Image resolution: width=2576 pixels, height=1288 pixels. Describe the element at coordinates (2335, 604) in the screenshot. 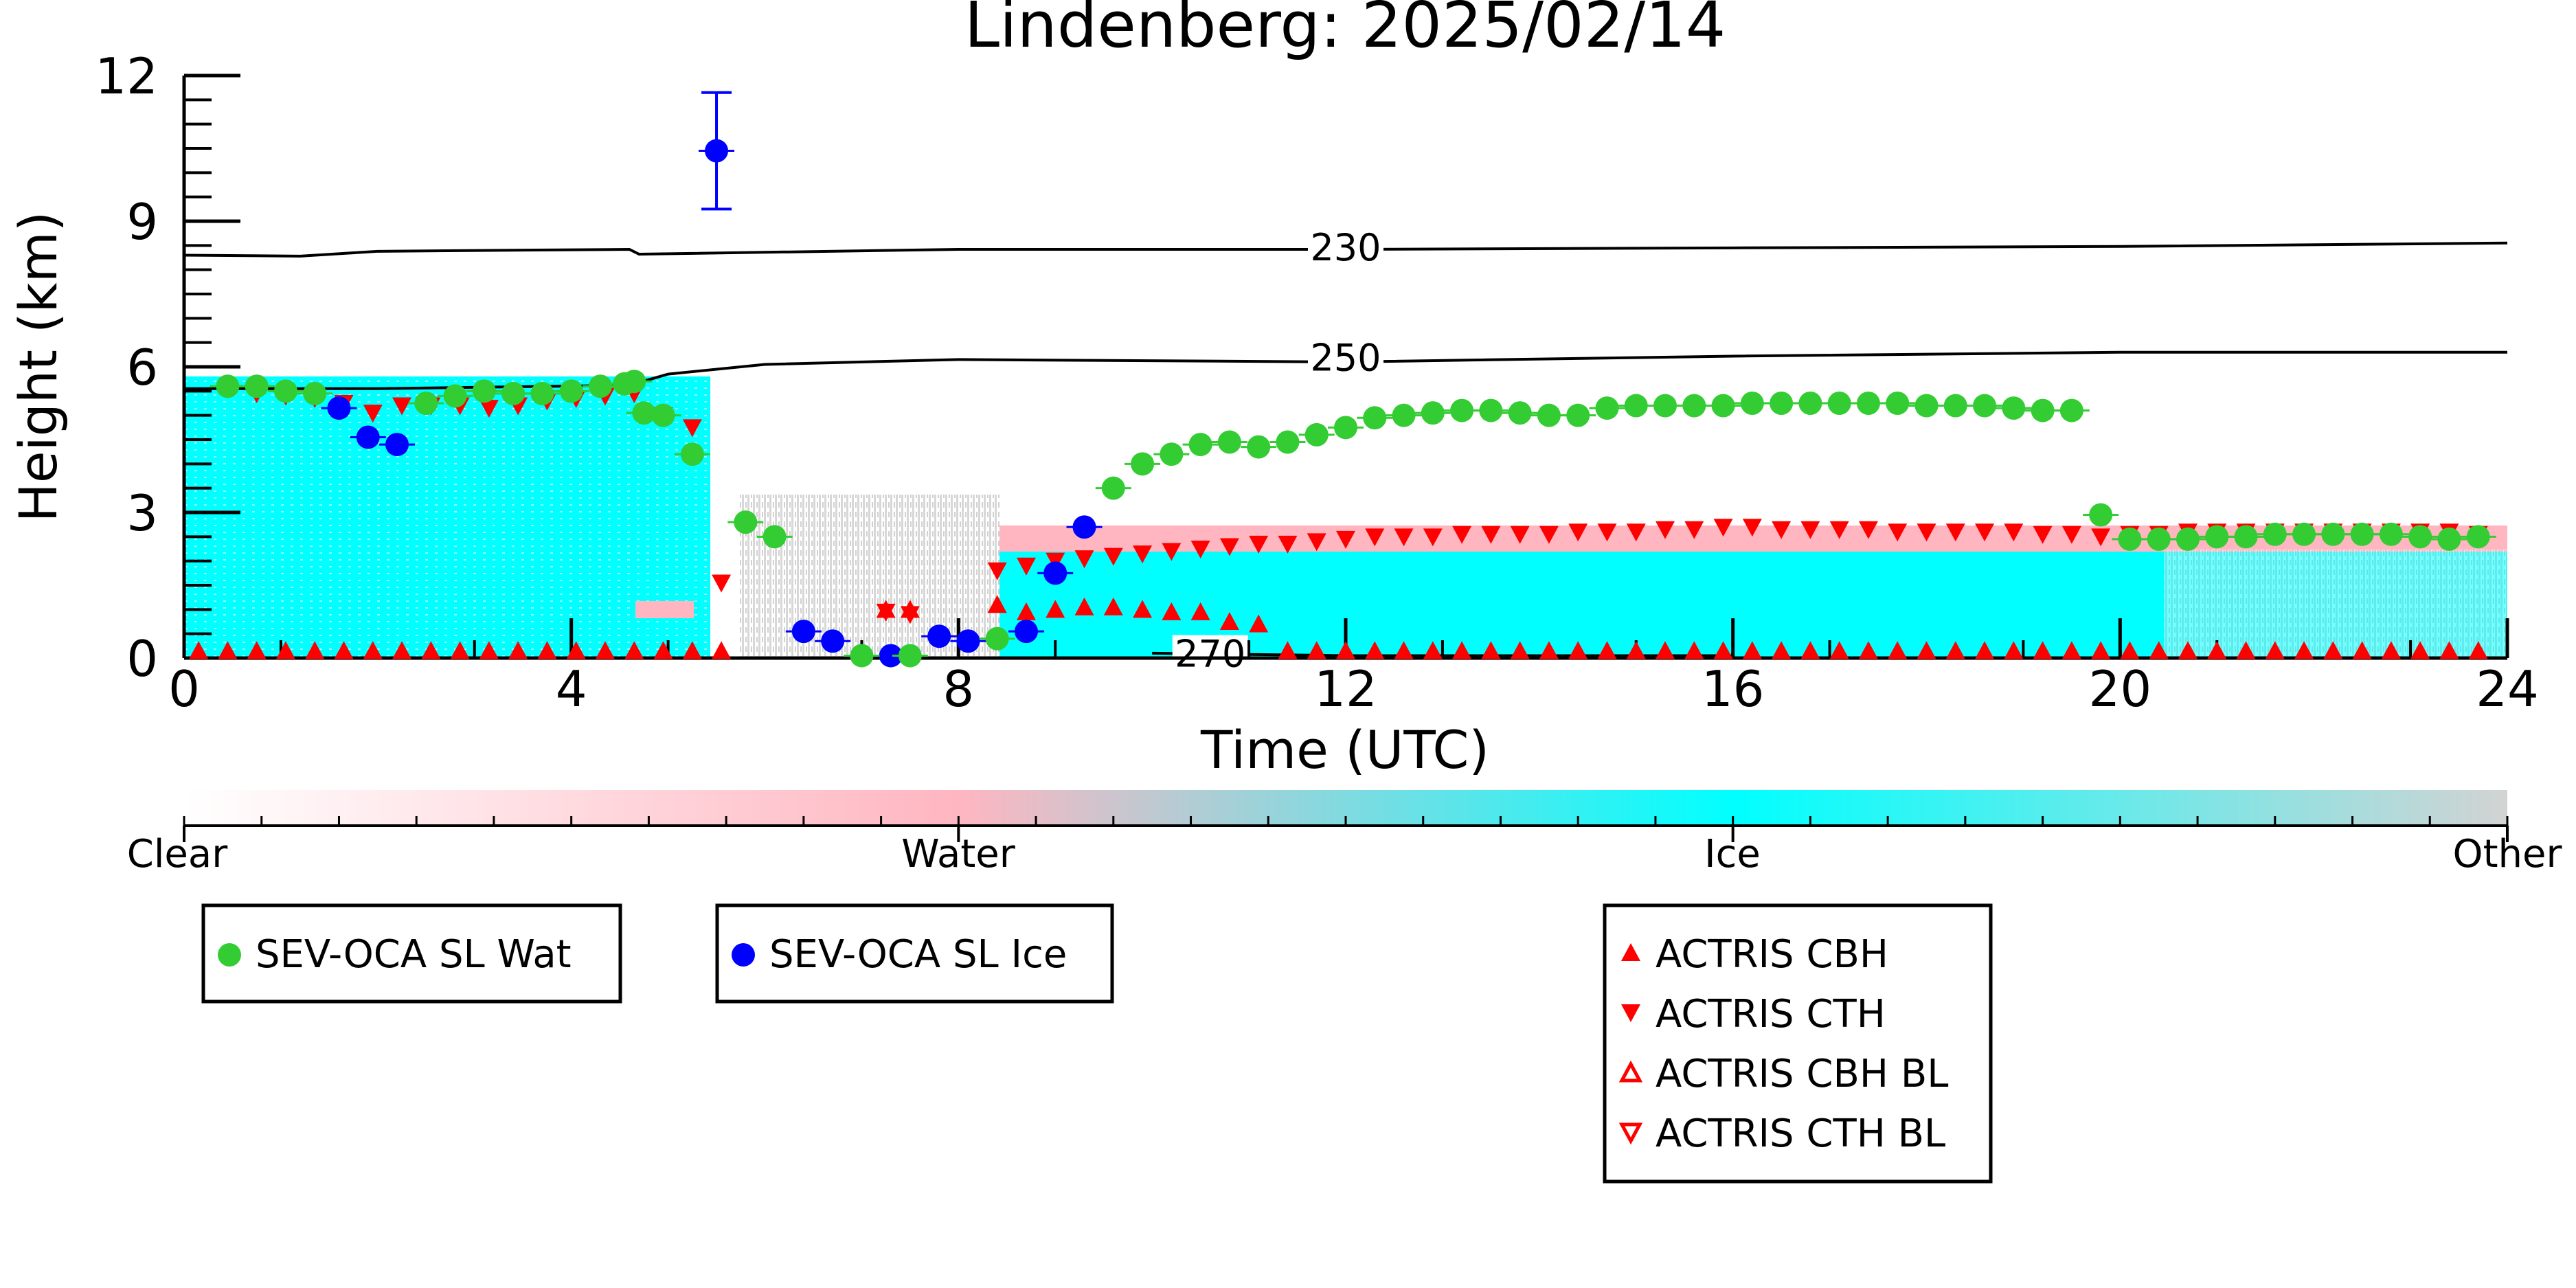

I see `other-streaks-late` at that location.